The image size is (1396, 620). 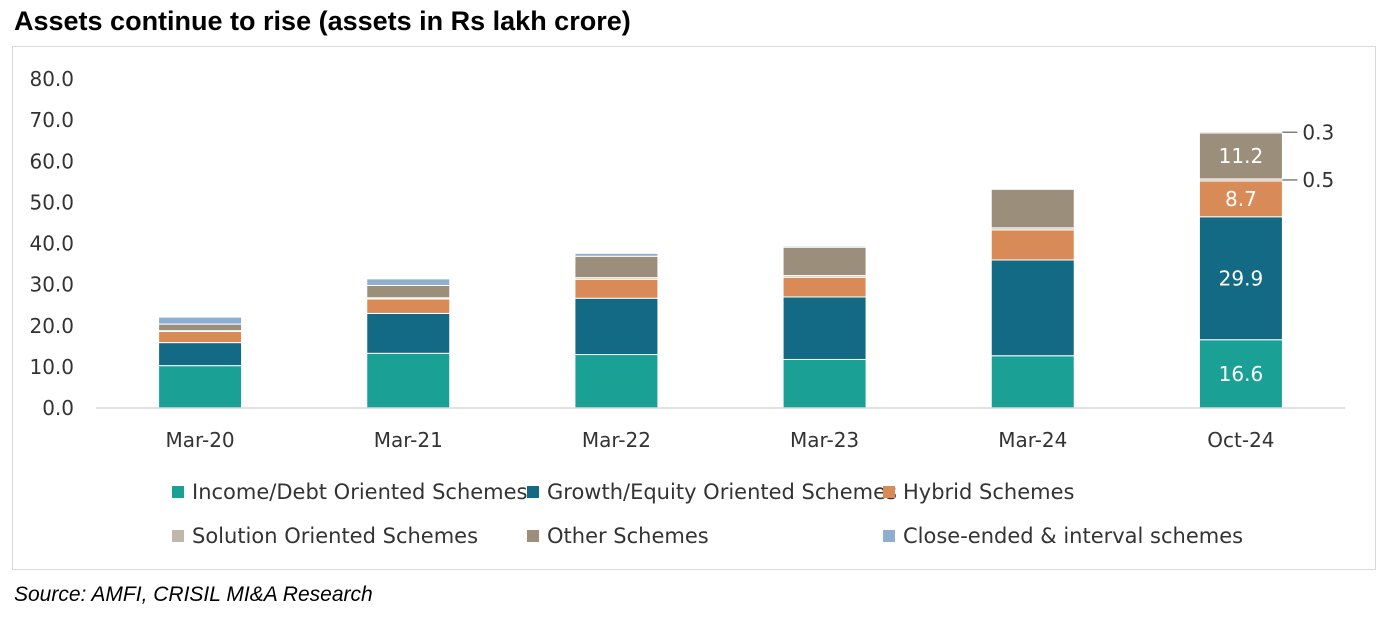 I want to click on y-tick-label: 50.0, so click(x=51, y=202).